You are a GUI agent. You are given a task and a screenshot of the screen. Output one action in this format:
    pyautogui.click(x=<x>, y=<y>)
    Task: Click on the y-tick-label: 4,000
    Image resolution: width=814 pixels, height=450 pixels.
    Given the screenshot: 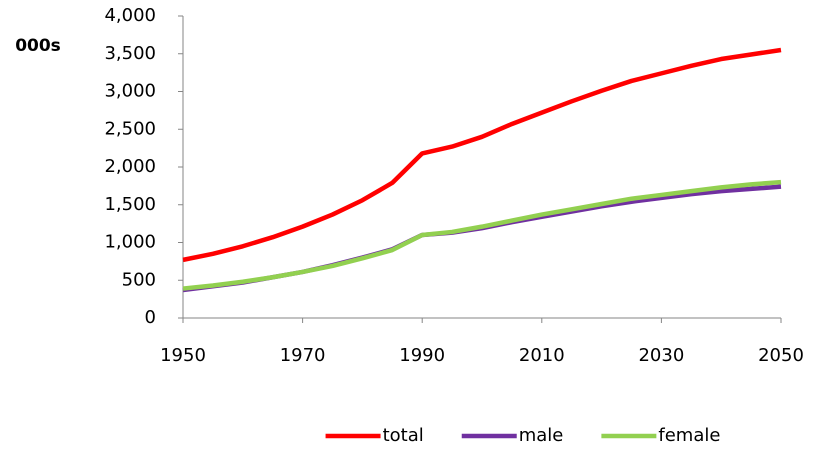 What is the action you would take?
    pyautogui.click(x=130, y=15)
    